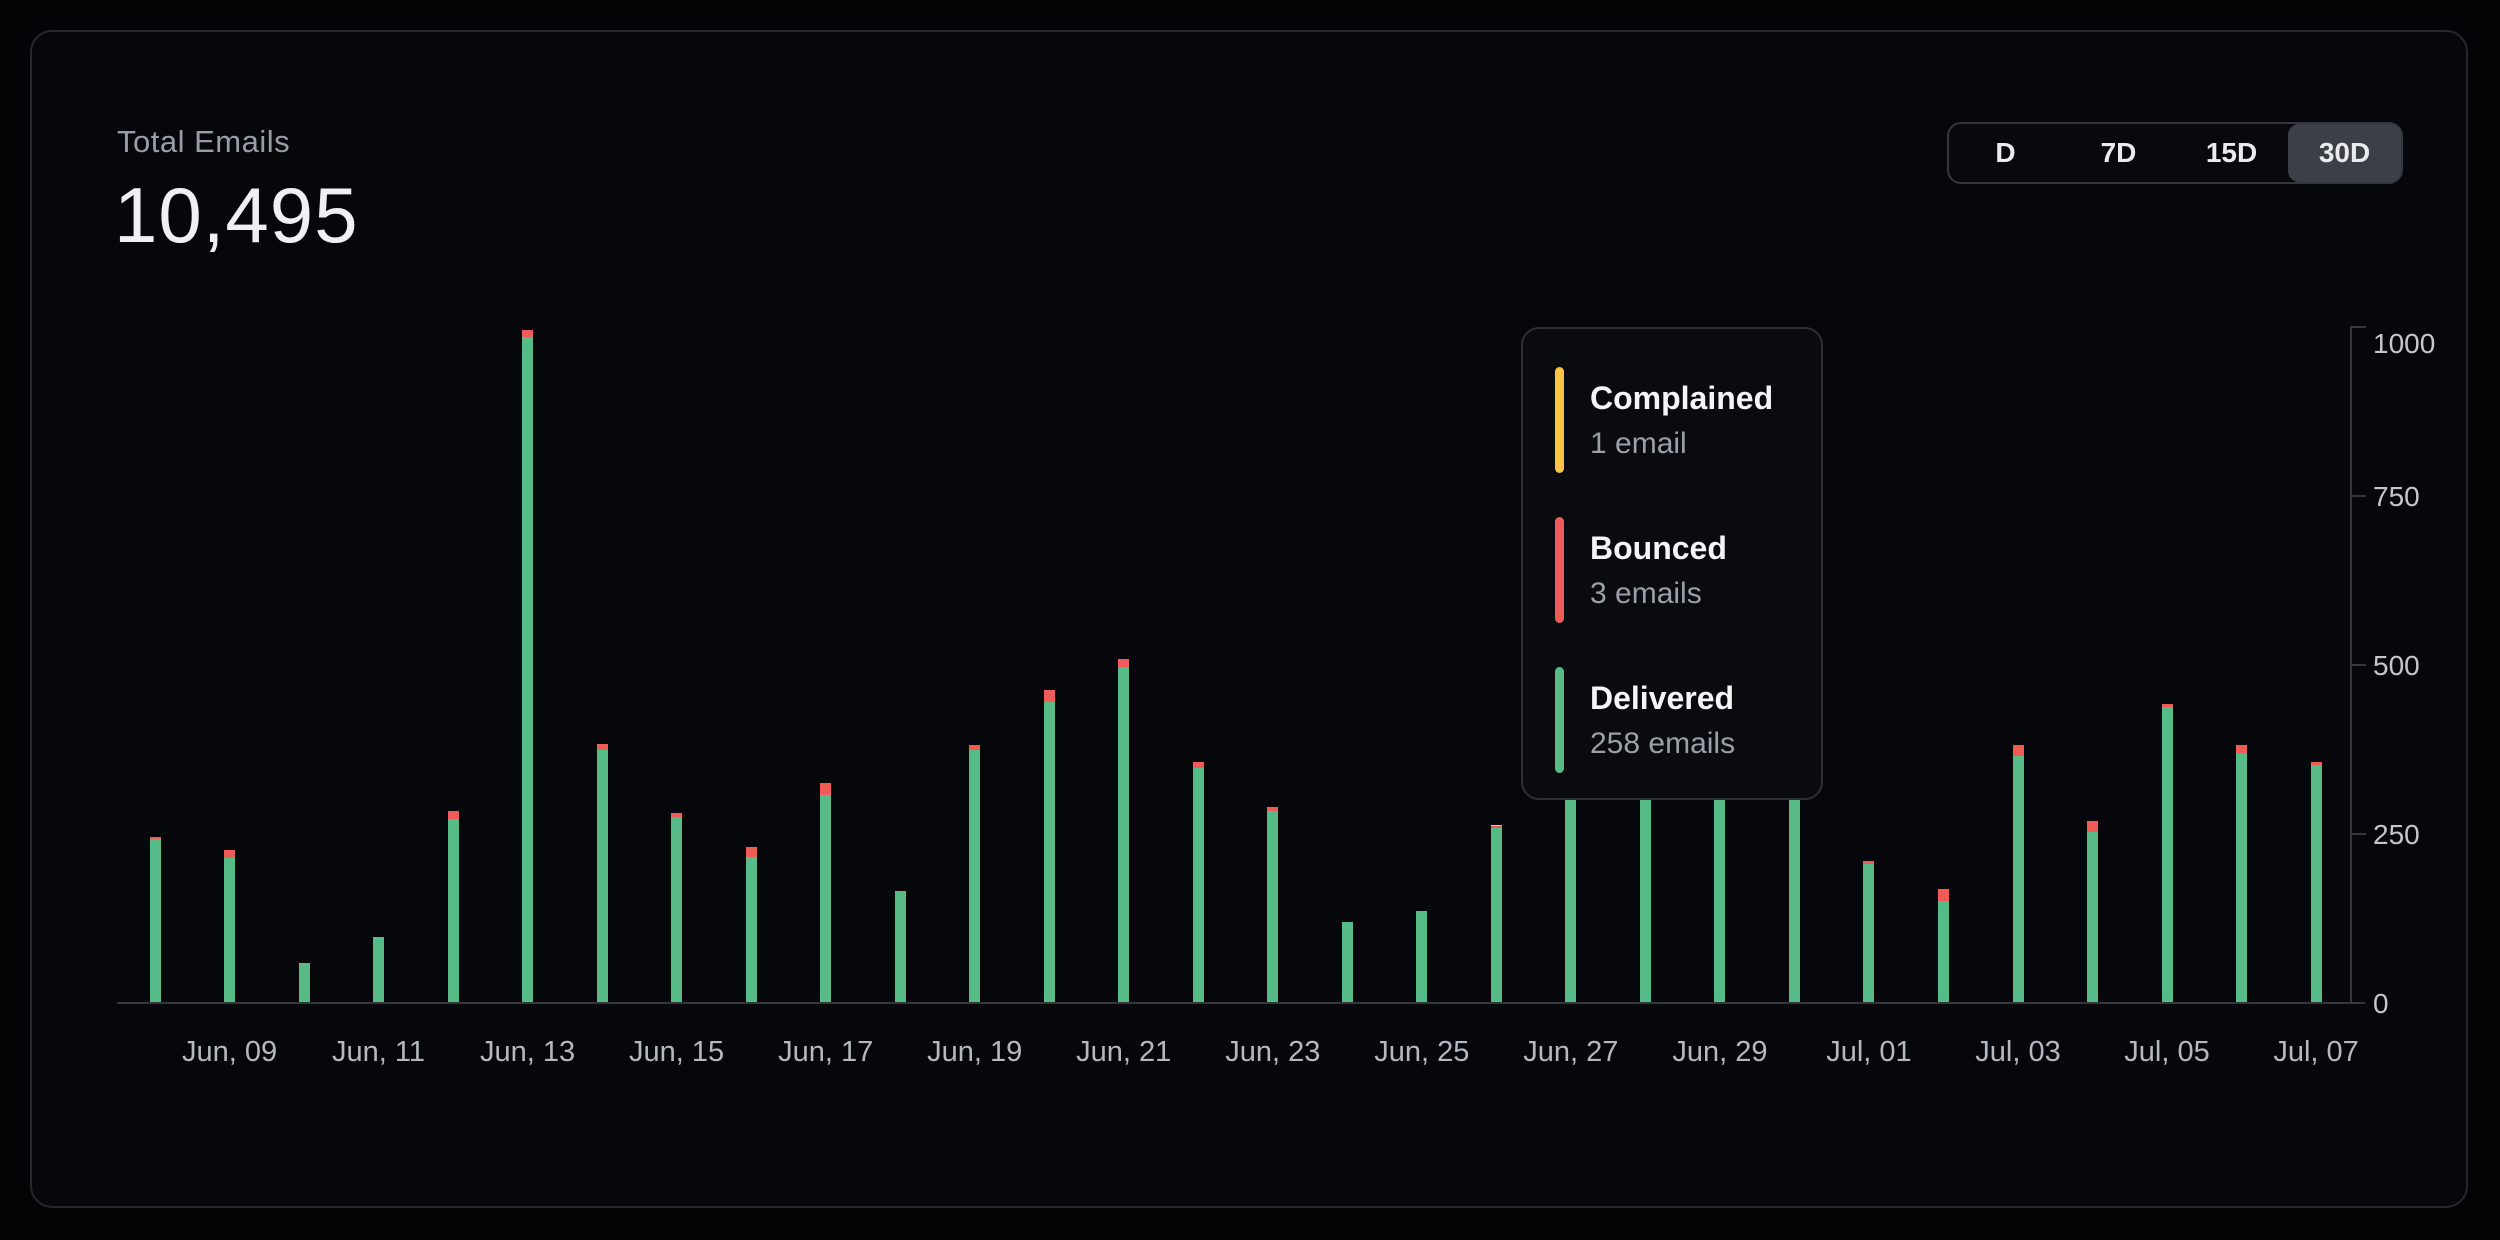 The height and width of the screenshot is (1240, 2500). I want to click on tooltip-entry-label: Complained, so click(1682, 397).